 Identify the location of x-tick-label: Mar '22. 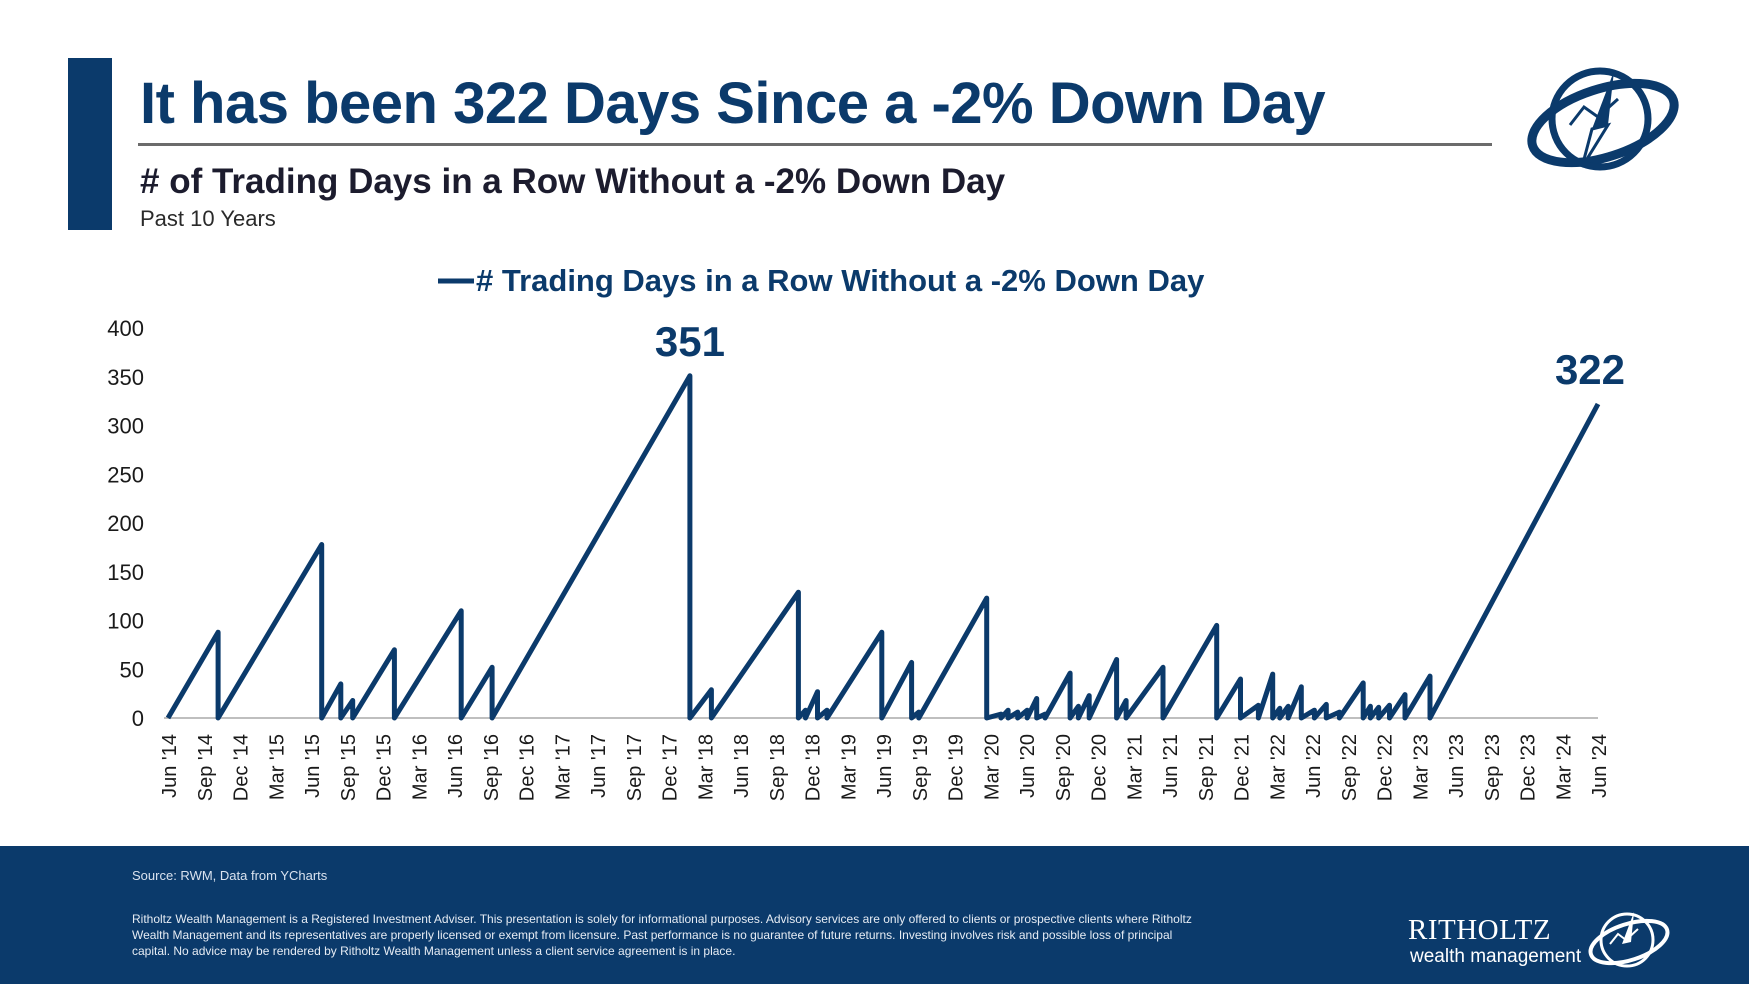
(1278, 767).